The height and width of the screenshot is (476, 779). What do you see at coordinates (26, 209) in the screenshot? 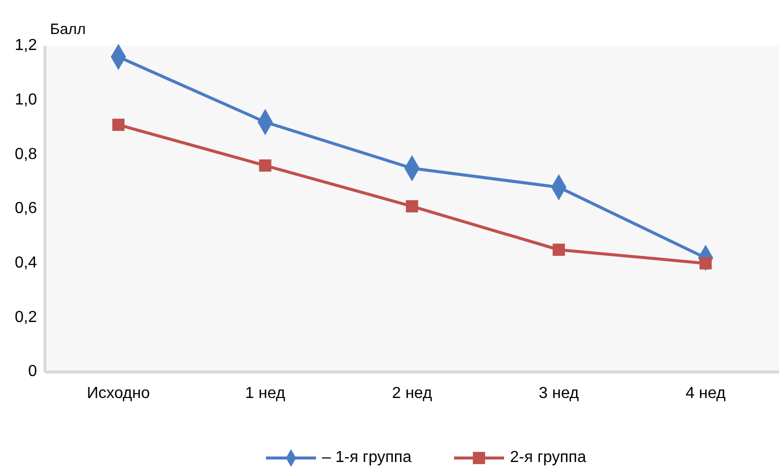
I see `y-tick-label: 0,6` at bounding box center [26, 209].